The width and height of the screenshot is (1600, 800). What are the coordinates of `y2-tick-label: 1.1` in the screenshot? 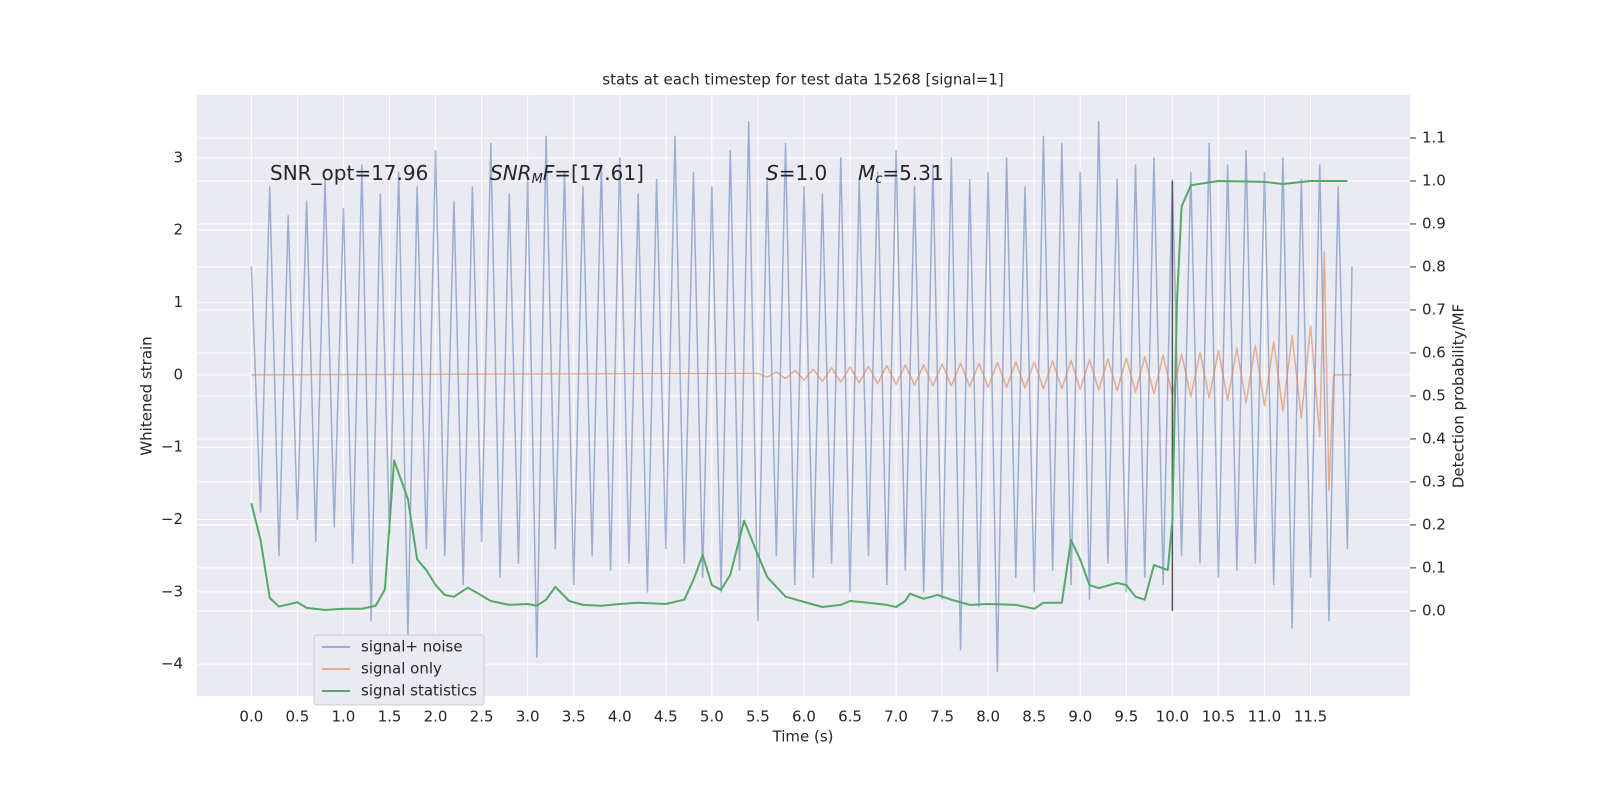 It's located at (1434, 137).